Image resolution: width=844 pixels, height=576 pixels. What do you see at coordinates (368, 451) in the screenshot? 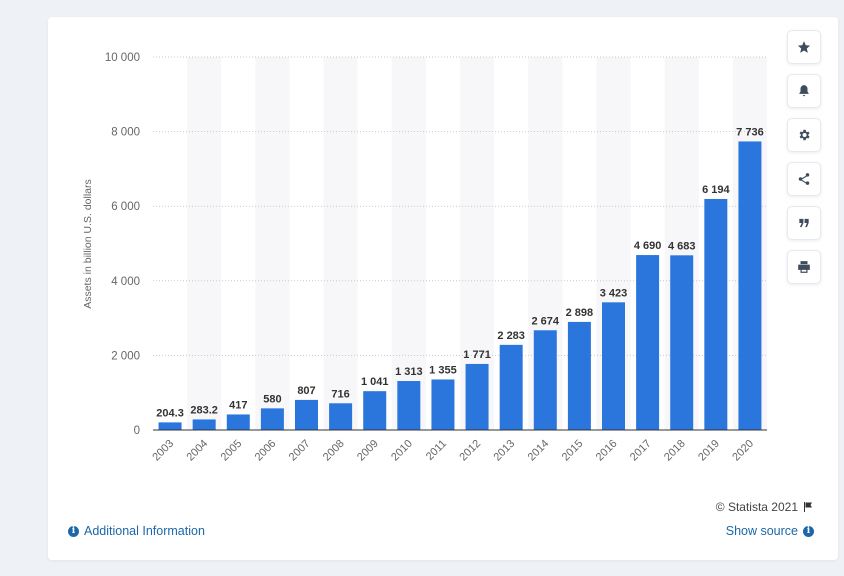
I see `x-tick-label: 2009` at bounding box center [368, 451].